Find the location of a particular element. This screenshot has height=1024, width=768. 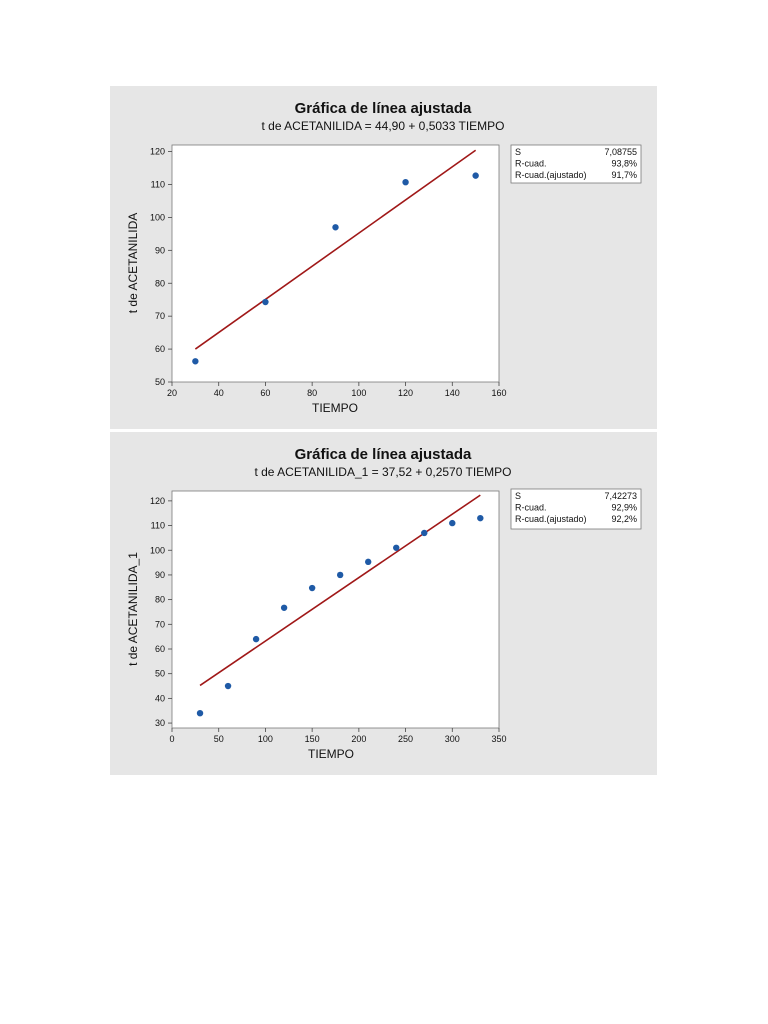

x-tick-label: 140 is located at coordinates (452, 393).